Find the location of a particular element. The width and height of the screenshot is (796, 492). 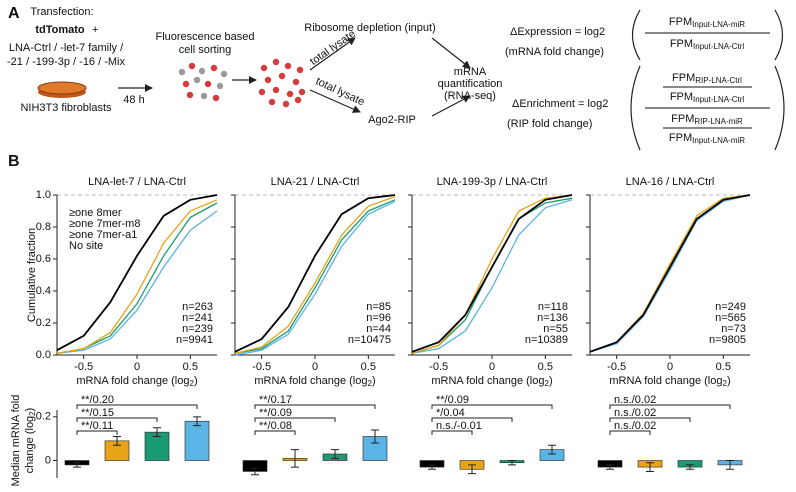

legend-entry: No site is located at coordinates (86, 246).